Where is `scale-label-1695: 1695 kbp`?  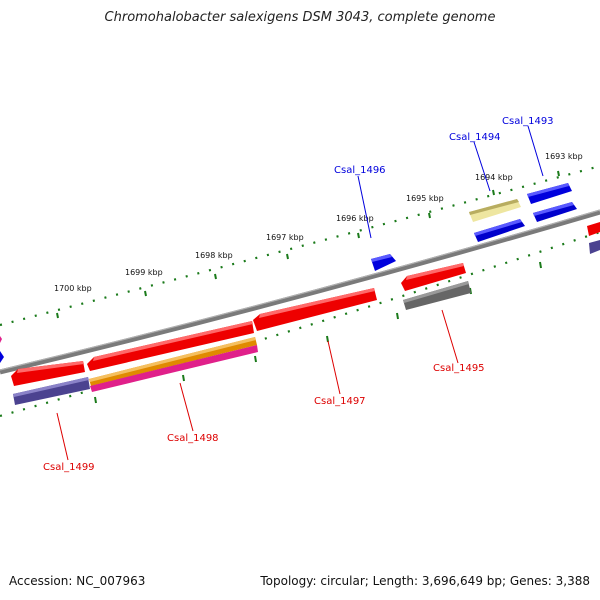
scale-label-1695: 1695 kbp is located at coordinates (425, 198).